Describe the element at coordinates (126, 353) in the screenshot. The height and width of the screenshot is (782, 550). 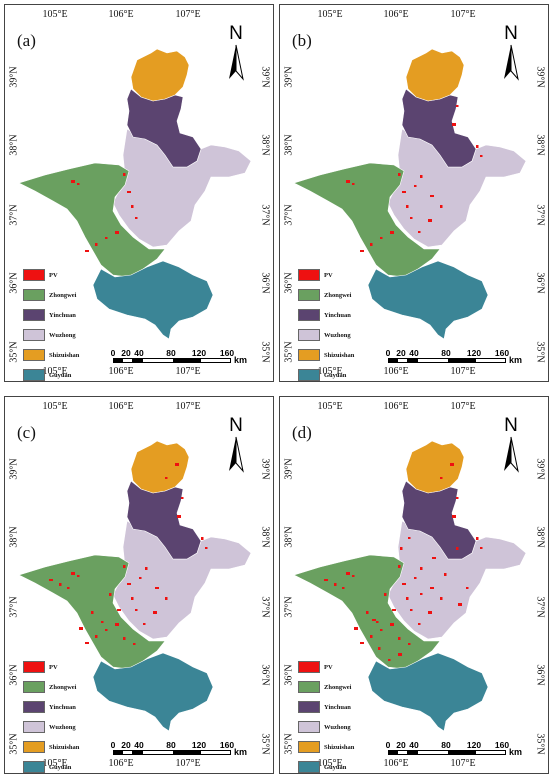
I see `scale-label: 20` at that location.